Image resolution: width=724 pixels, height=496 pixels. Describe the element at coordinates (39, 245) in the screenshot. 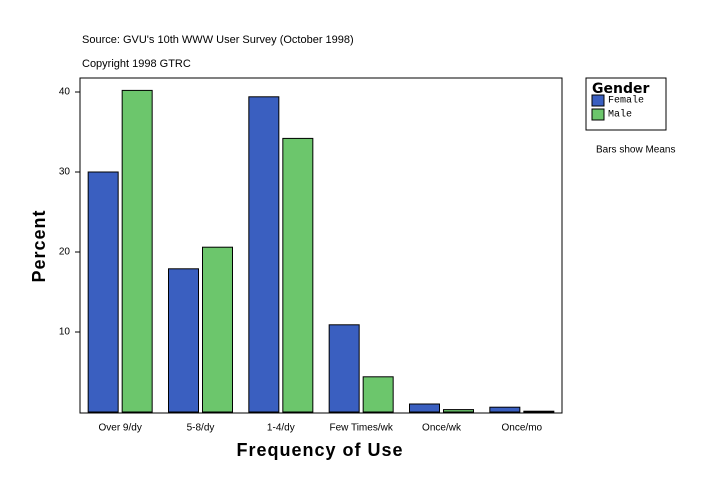

I see `y-axis-title: Percent` at that location.